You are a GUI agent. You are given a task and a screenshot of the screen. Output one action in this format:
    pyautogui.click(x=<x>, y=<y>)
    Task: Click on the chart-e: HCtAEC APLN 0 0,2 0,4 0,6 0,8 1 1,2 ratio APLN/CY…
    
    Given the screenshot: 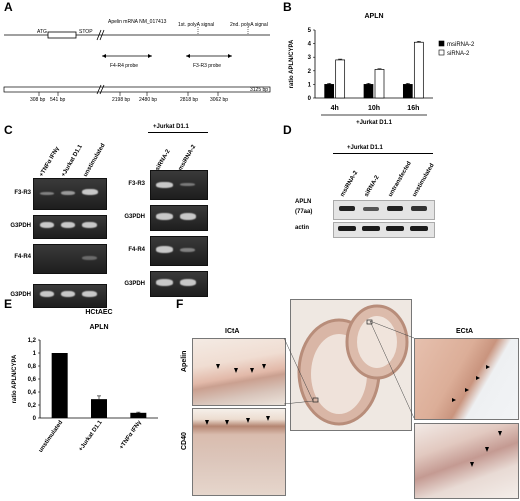 What is the action you would take?
    pyautogui.click(x=85, y=381)
    